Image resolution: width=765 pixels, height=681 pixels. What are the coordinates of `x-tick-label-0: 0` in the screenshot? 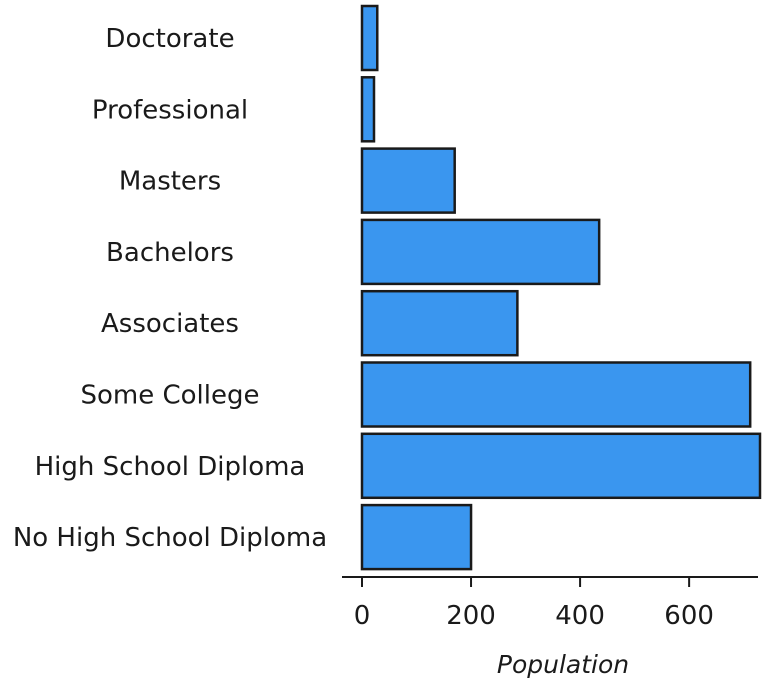 It's located at (362, 616).